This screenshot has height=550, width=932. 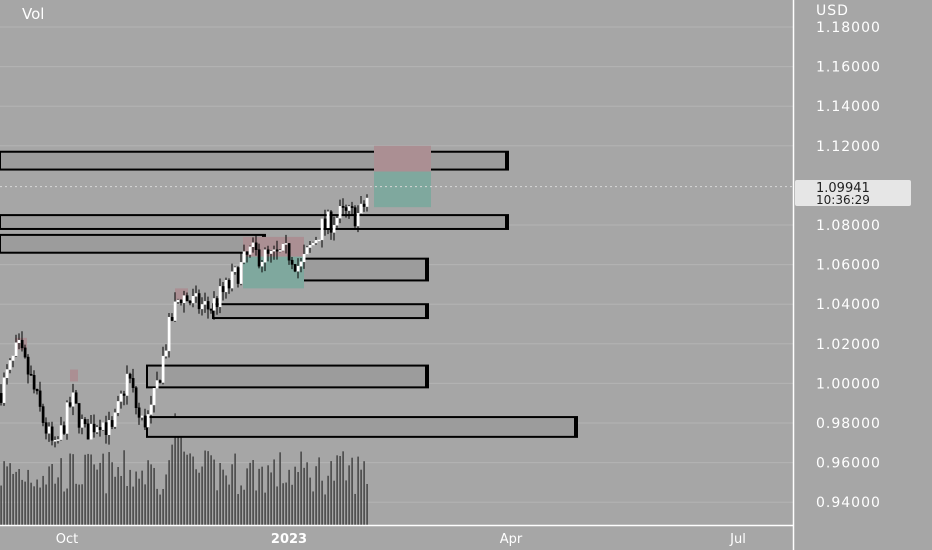 I want to click on price-tick-label: 1.08000, so click(x=848, y=226).